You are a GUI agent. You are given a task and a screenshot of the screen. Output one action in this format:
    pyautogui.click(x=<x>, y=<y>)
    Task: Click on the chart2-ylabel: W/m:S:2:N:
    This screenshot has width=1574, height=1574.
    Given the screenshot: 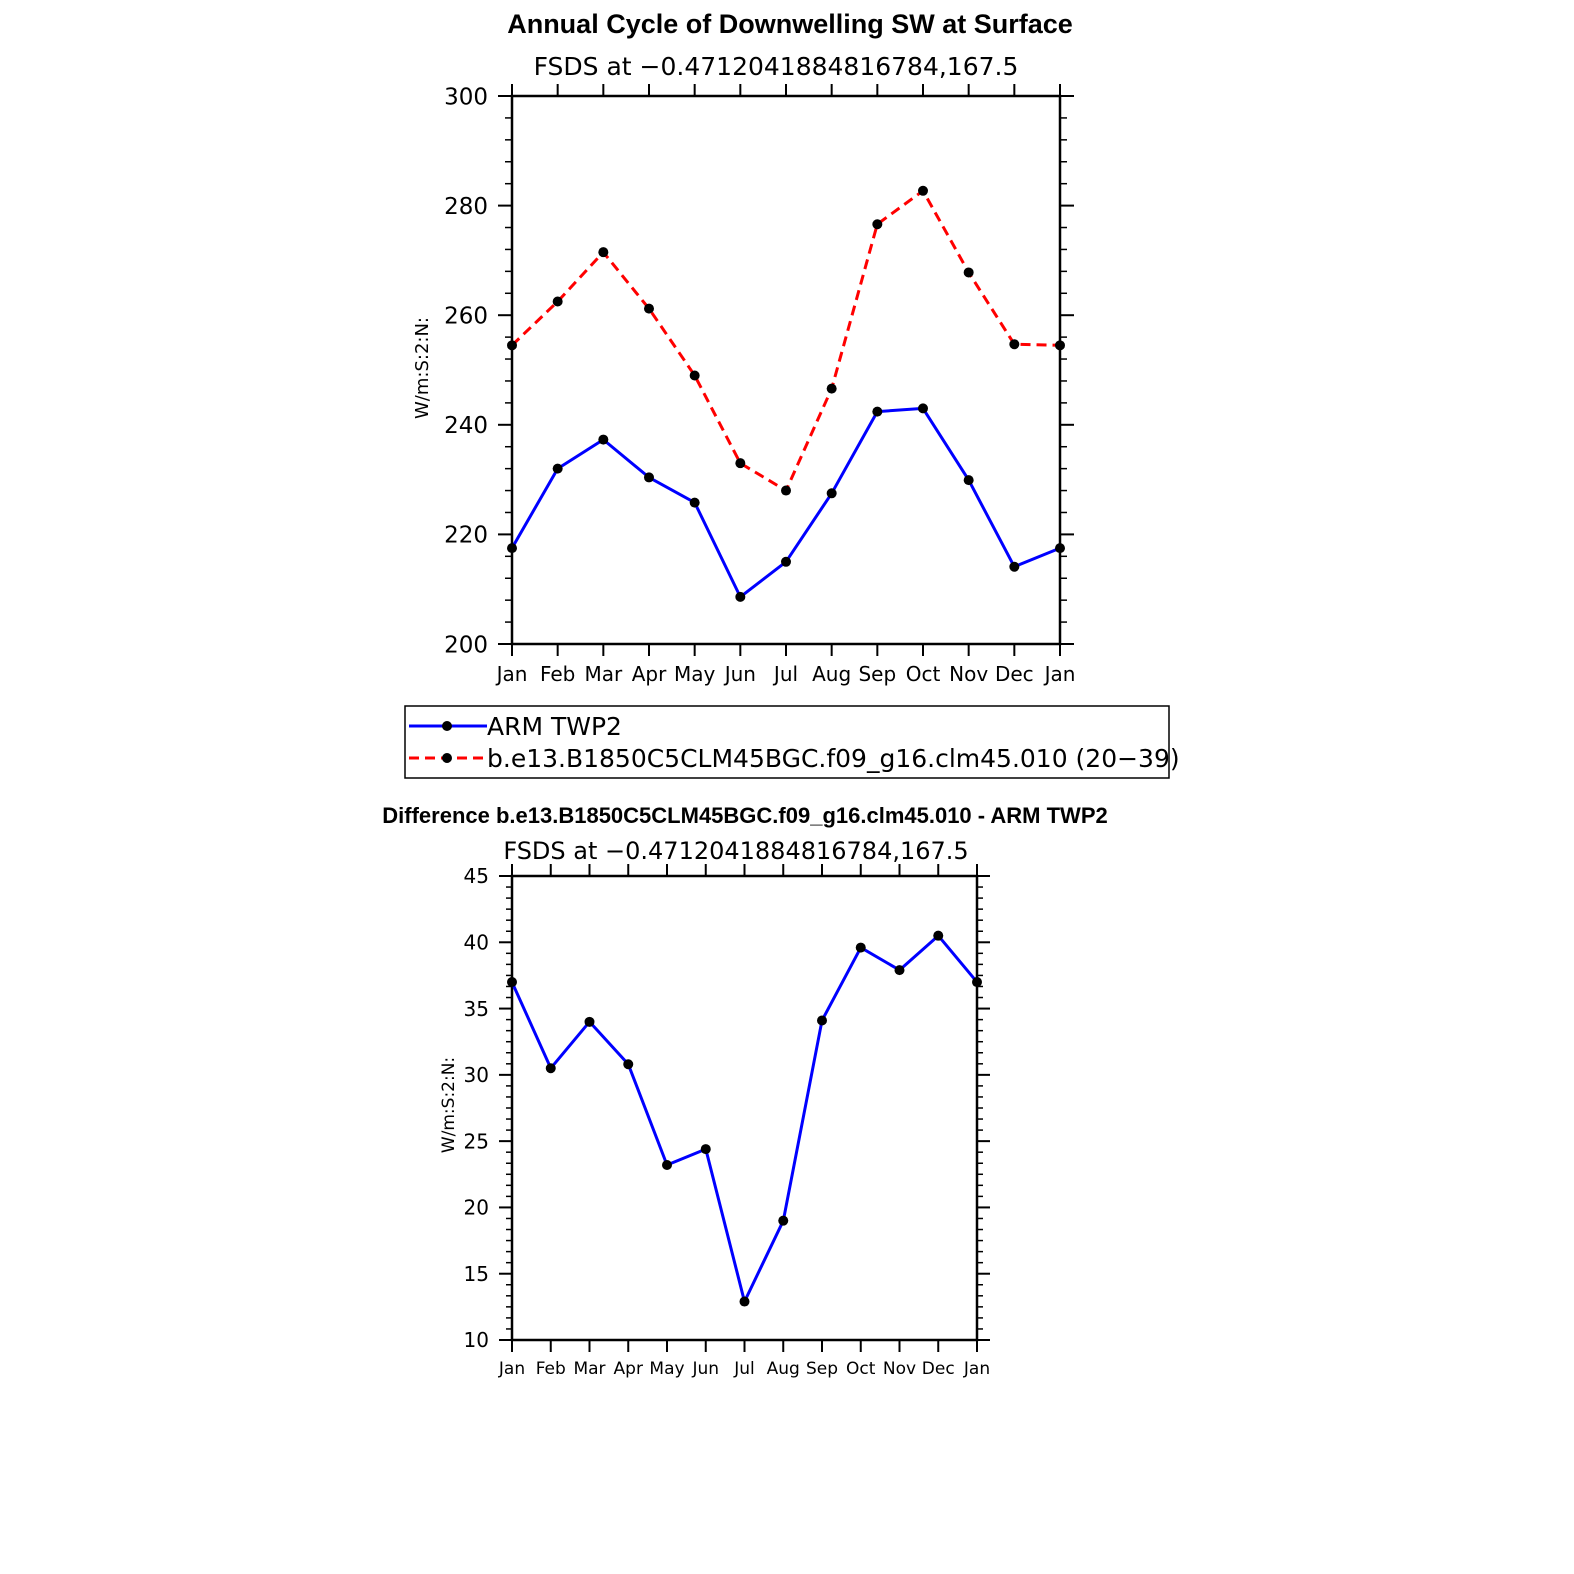 What is the action you would take?
    pyautogui.click(x=449, y=1105)
    